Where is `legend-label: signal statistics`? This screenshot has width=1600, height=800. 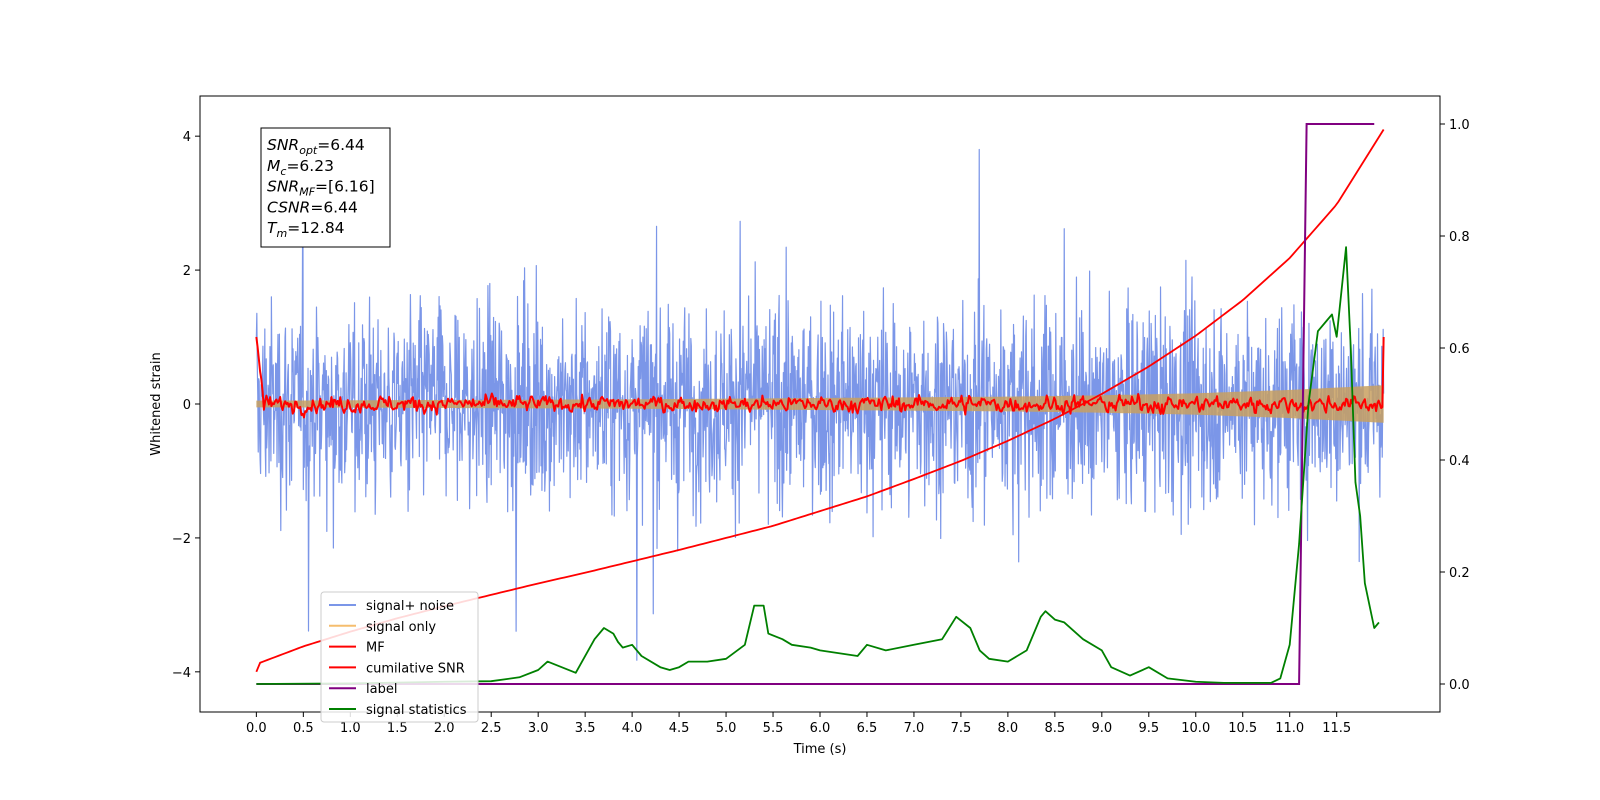 legend-label: signal statistics is located at coordinates (416, 710).